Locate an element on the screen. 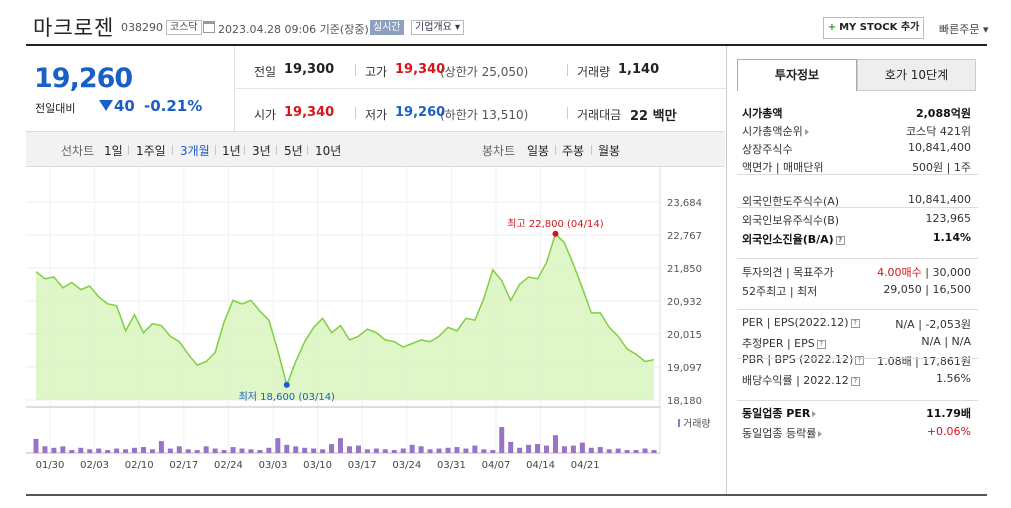 This screenshot has width=1011, height=508. open-label: 시가 is located at coordinates (265, 115).